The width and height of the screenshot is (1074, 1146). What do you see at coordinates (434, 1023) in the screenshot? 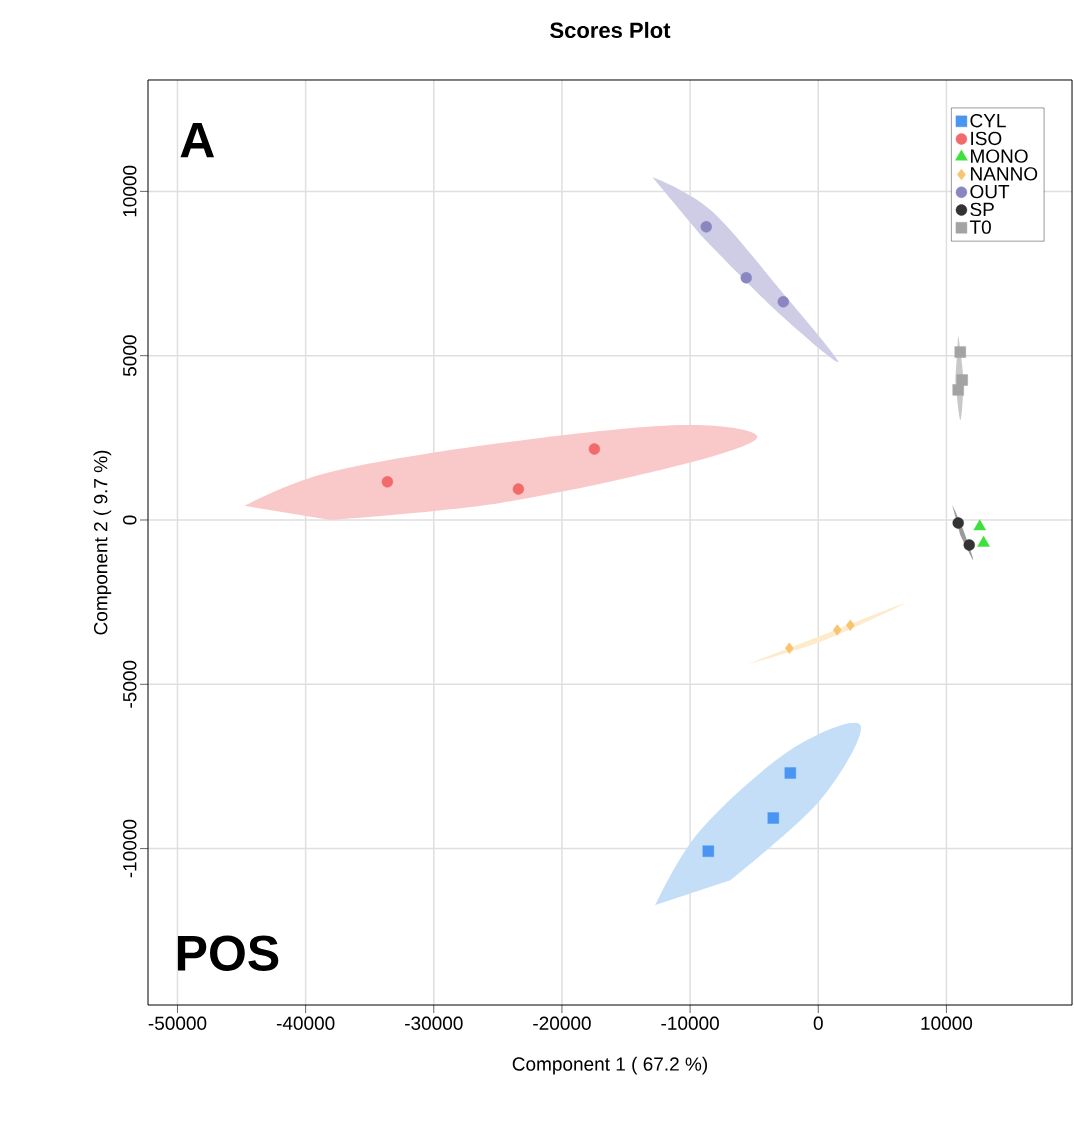
I see `x-tick-label: -30000` at bounding box center [434, 1023].